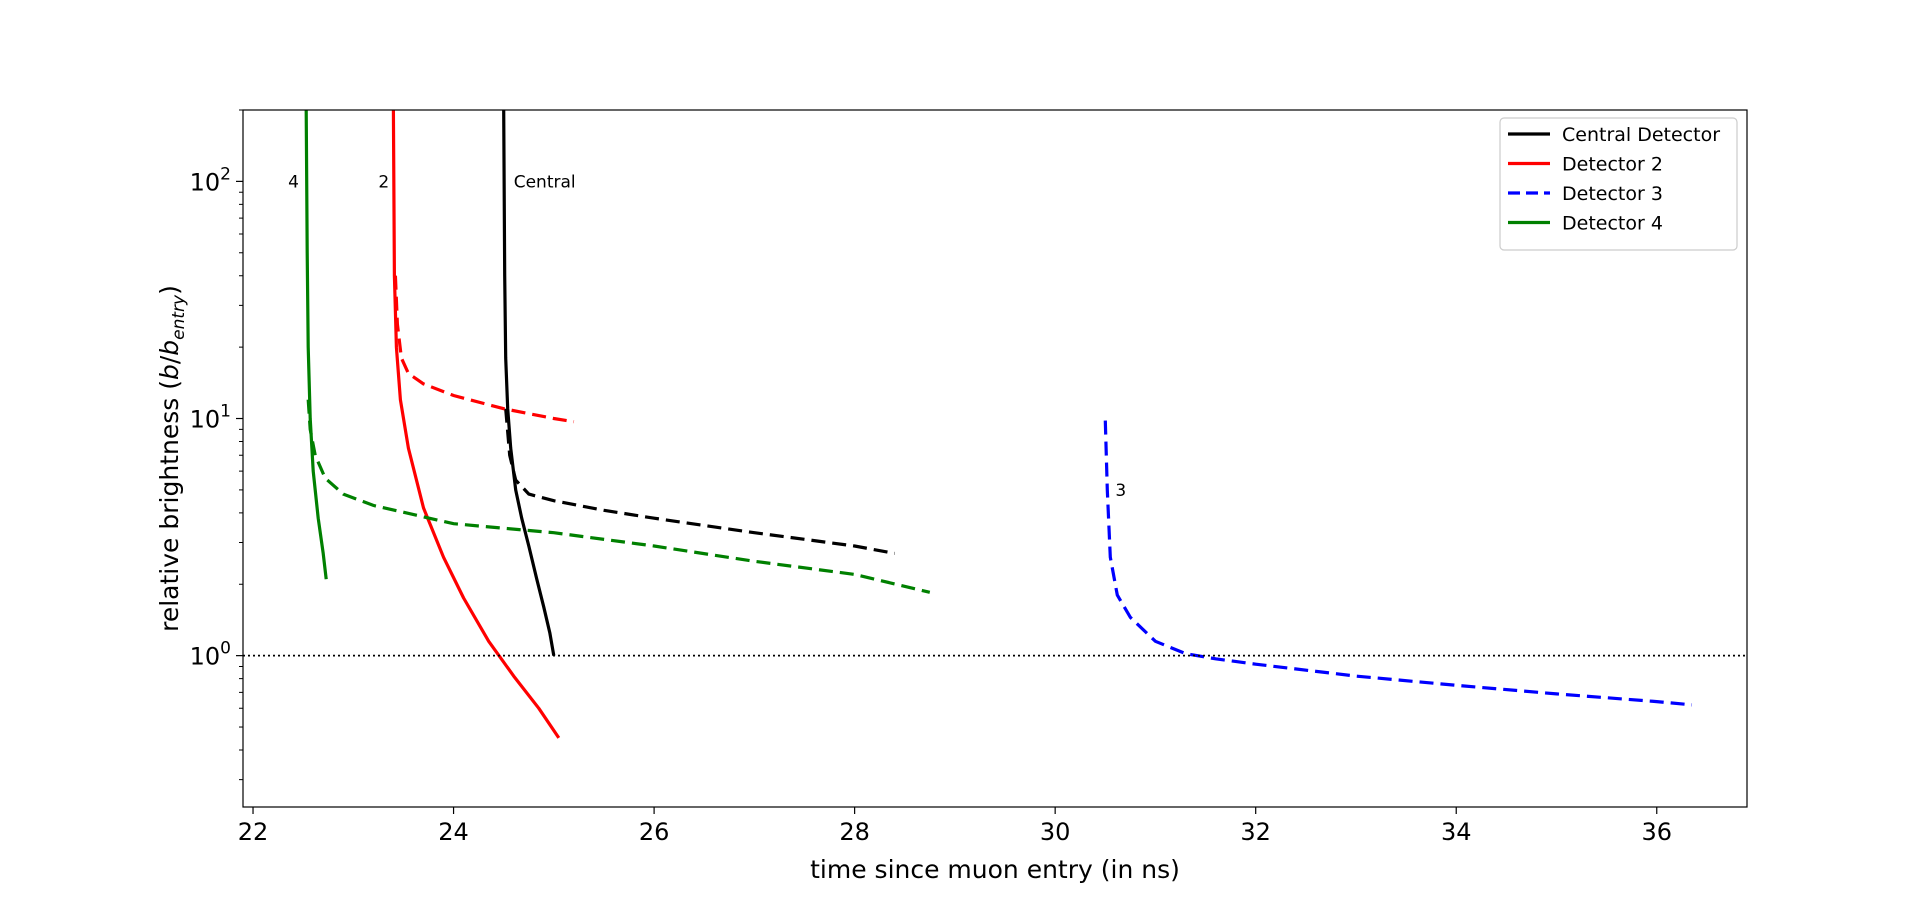  I want to click on legend-label: Detector 3, so click(1612, 194).